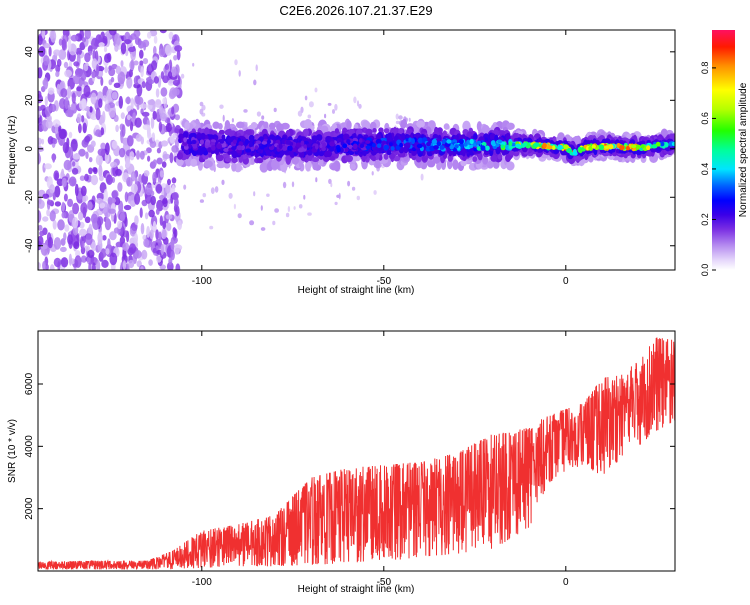  What do you see at coordinates (705, 118) in the screenshot?
I see `colorbar-tick-label: 0.6` at bounding box center [705, 118].